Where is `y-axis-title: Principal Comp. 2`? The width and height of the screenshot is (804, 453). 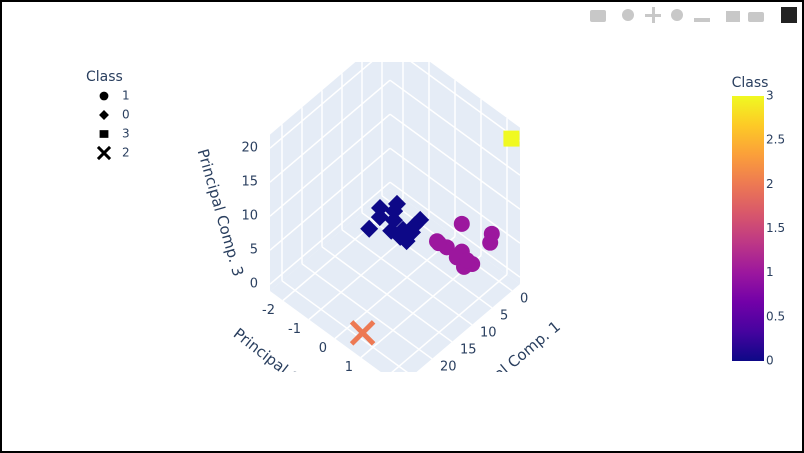 y-axis-title: Principal Comp. 2 is located at coordinates (287, 372).